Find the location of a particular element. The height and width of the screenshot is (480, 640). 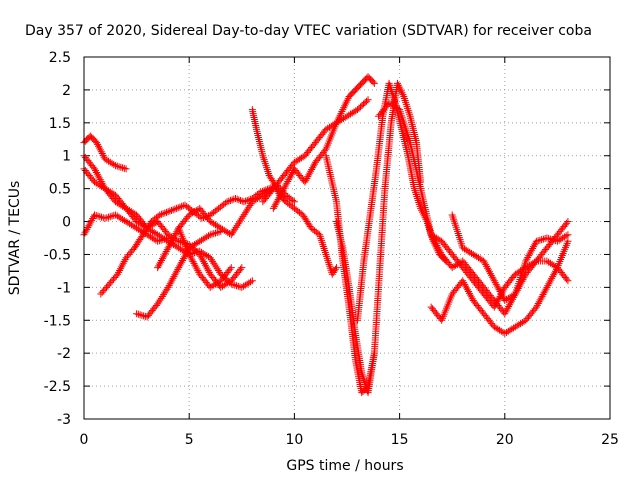

y-tick-label: 0 is located at coordinates (66, 223).